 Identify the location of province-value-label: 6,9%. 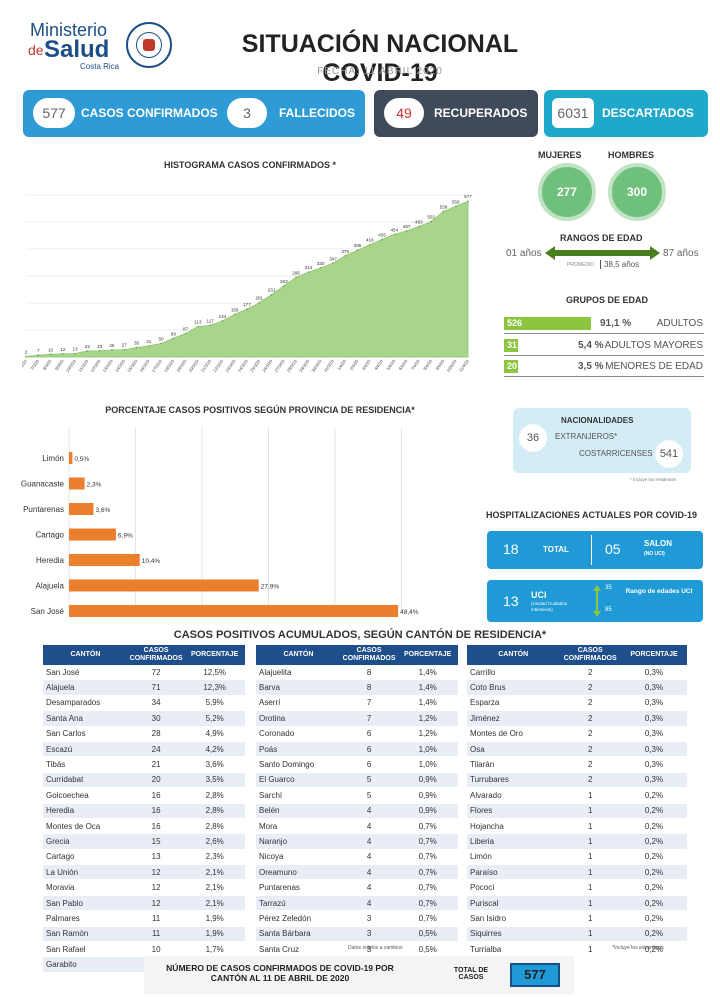
(125, 536).